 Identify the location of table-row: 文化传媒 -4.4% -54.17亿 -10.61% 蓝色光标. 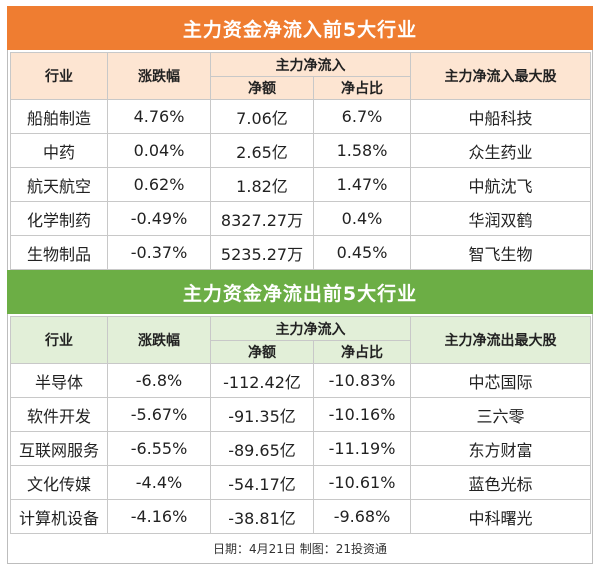
(300, 482).